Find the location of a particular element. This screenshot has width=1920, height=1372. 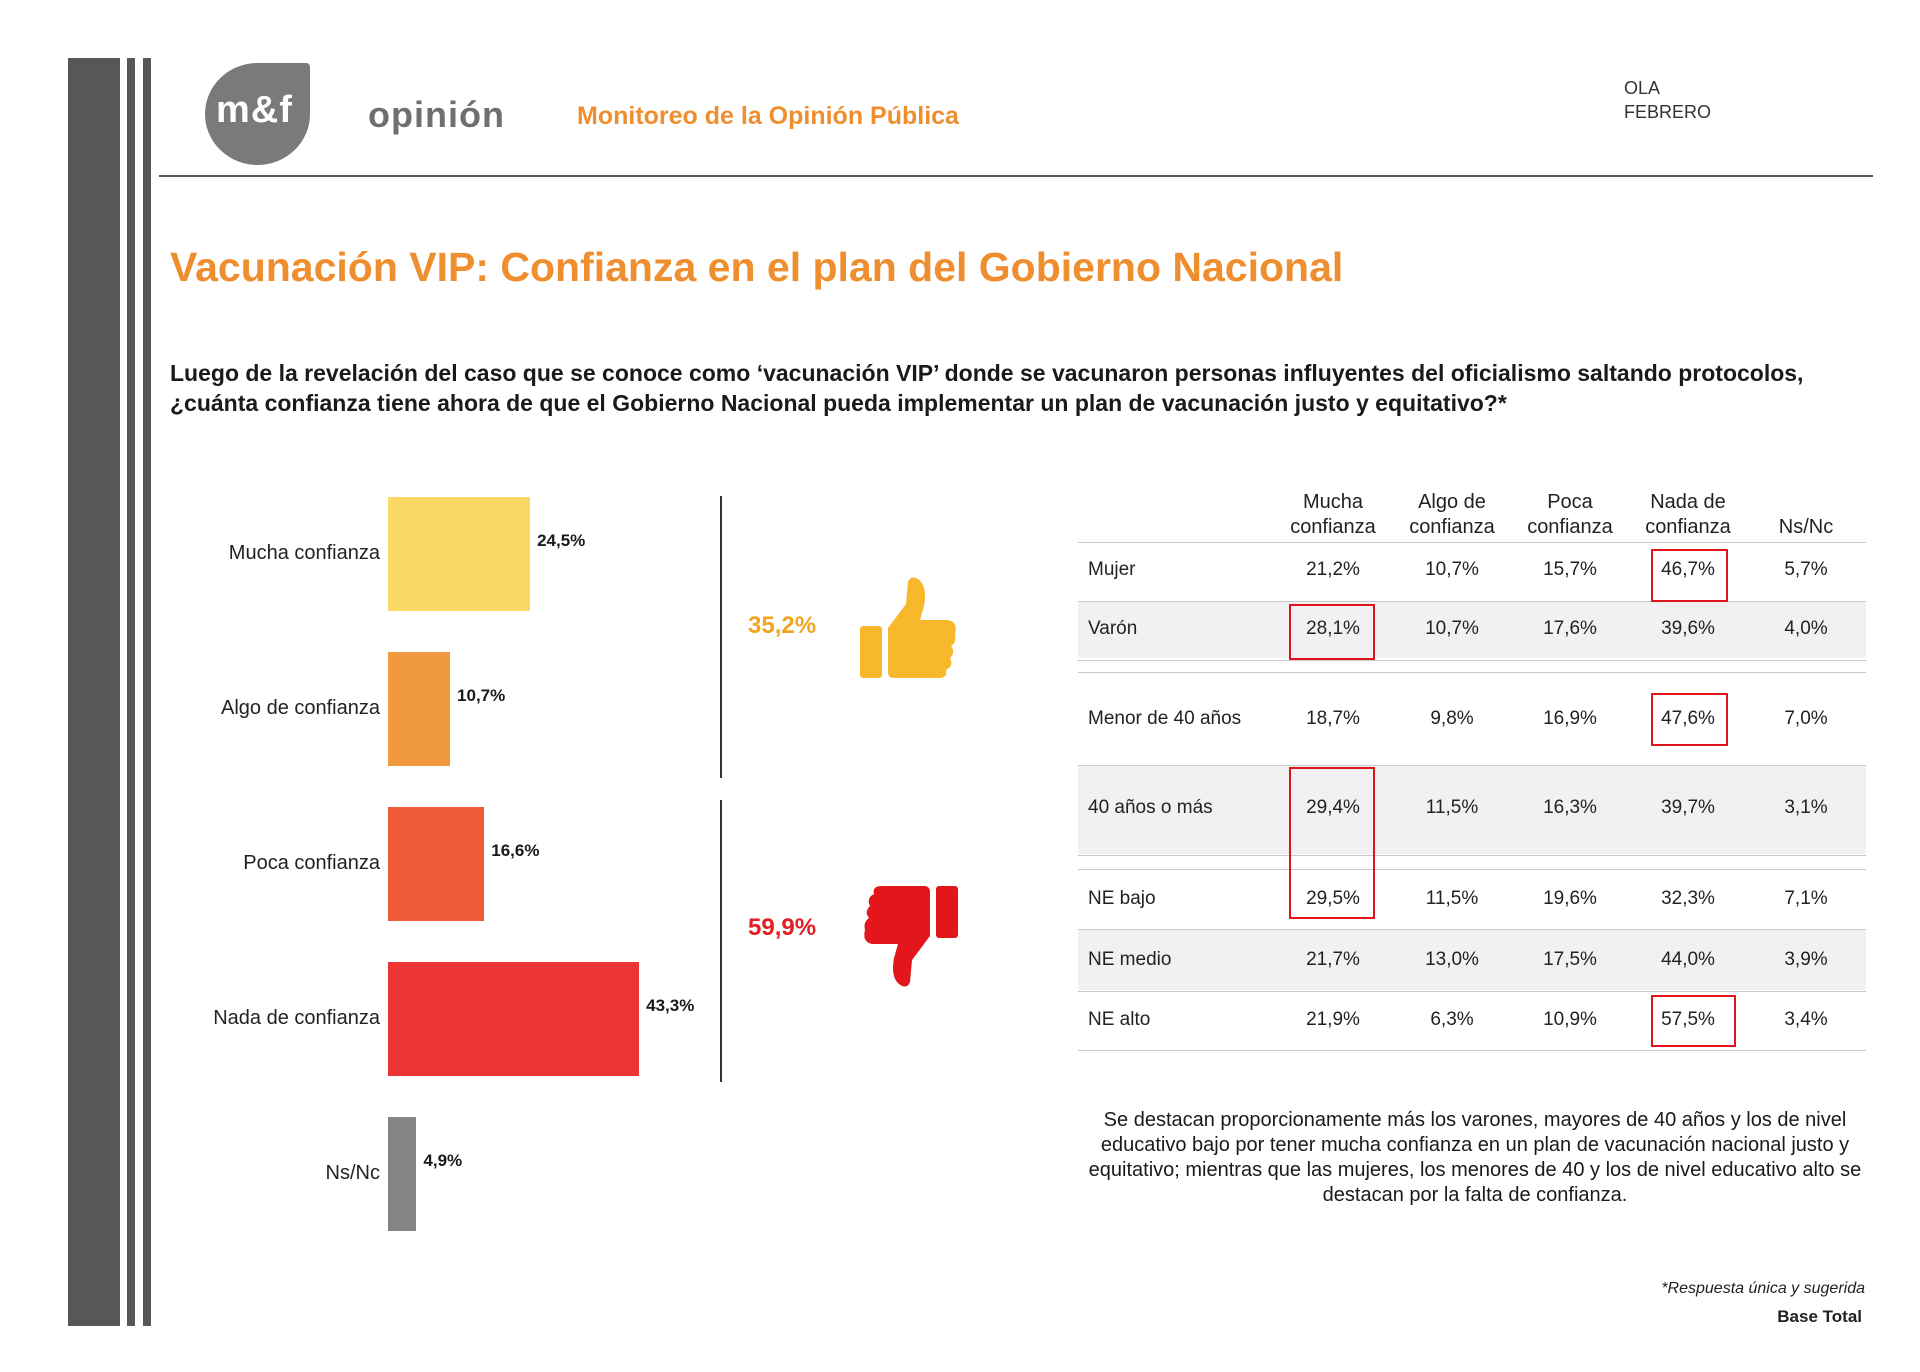

table-cell: 39,6% is located at coordinates (1688, 628).